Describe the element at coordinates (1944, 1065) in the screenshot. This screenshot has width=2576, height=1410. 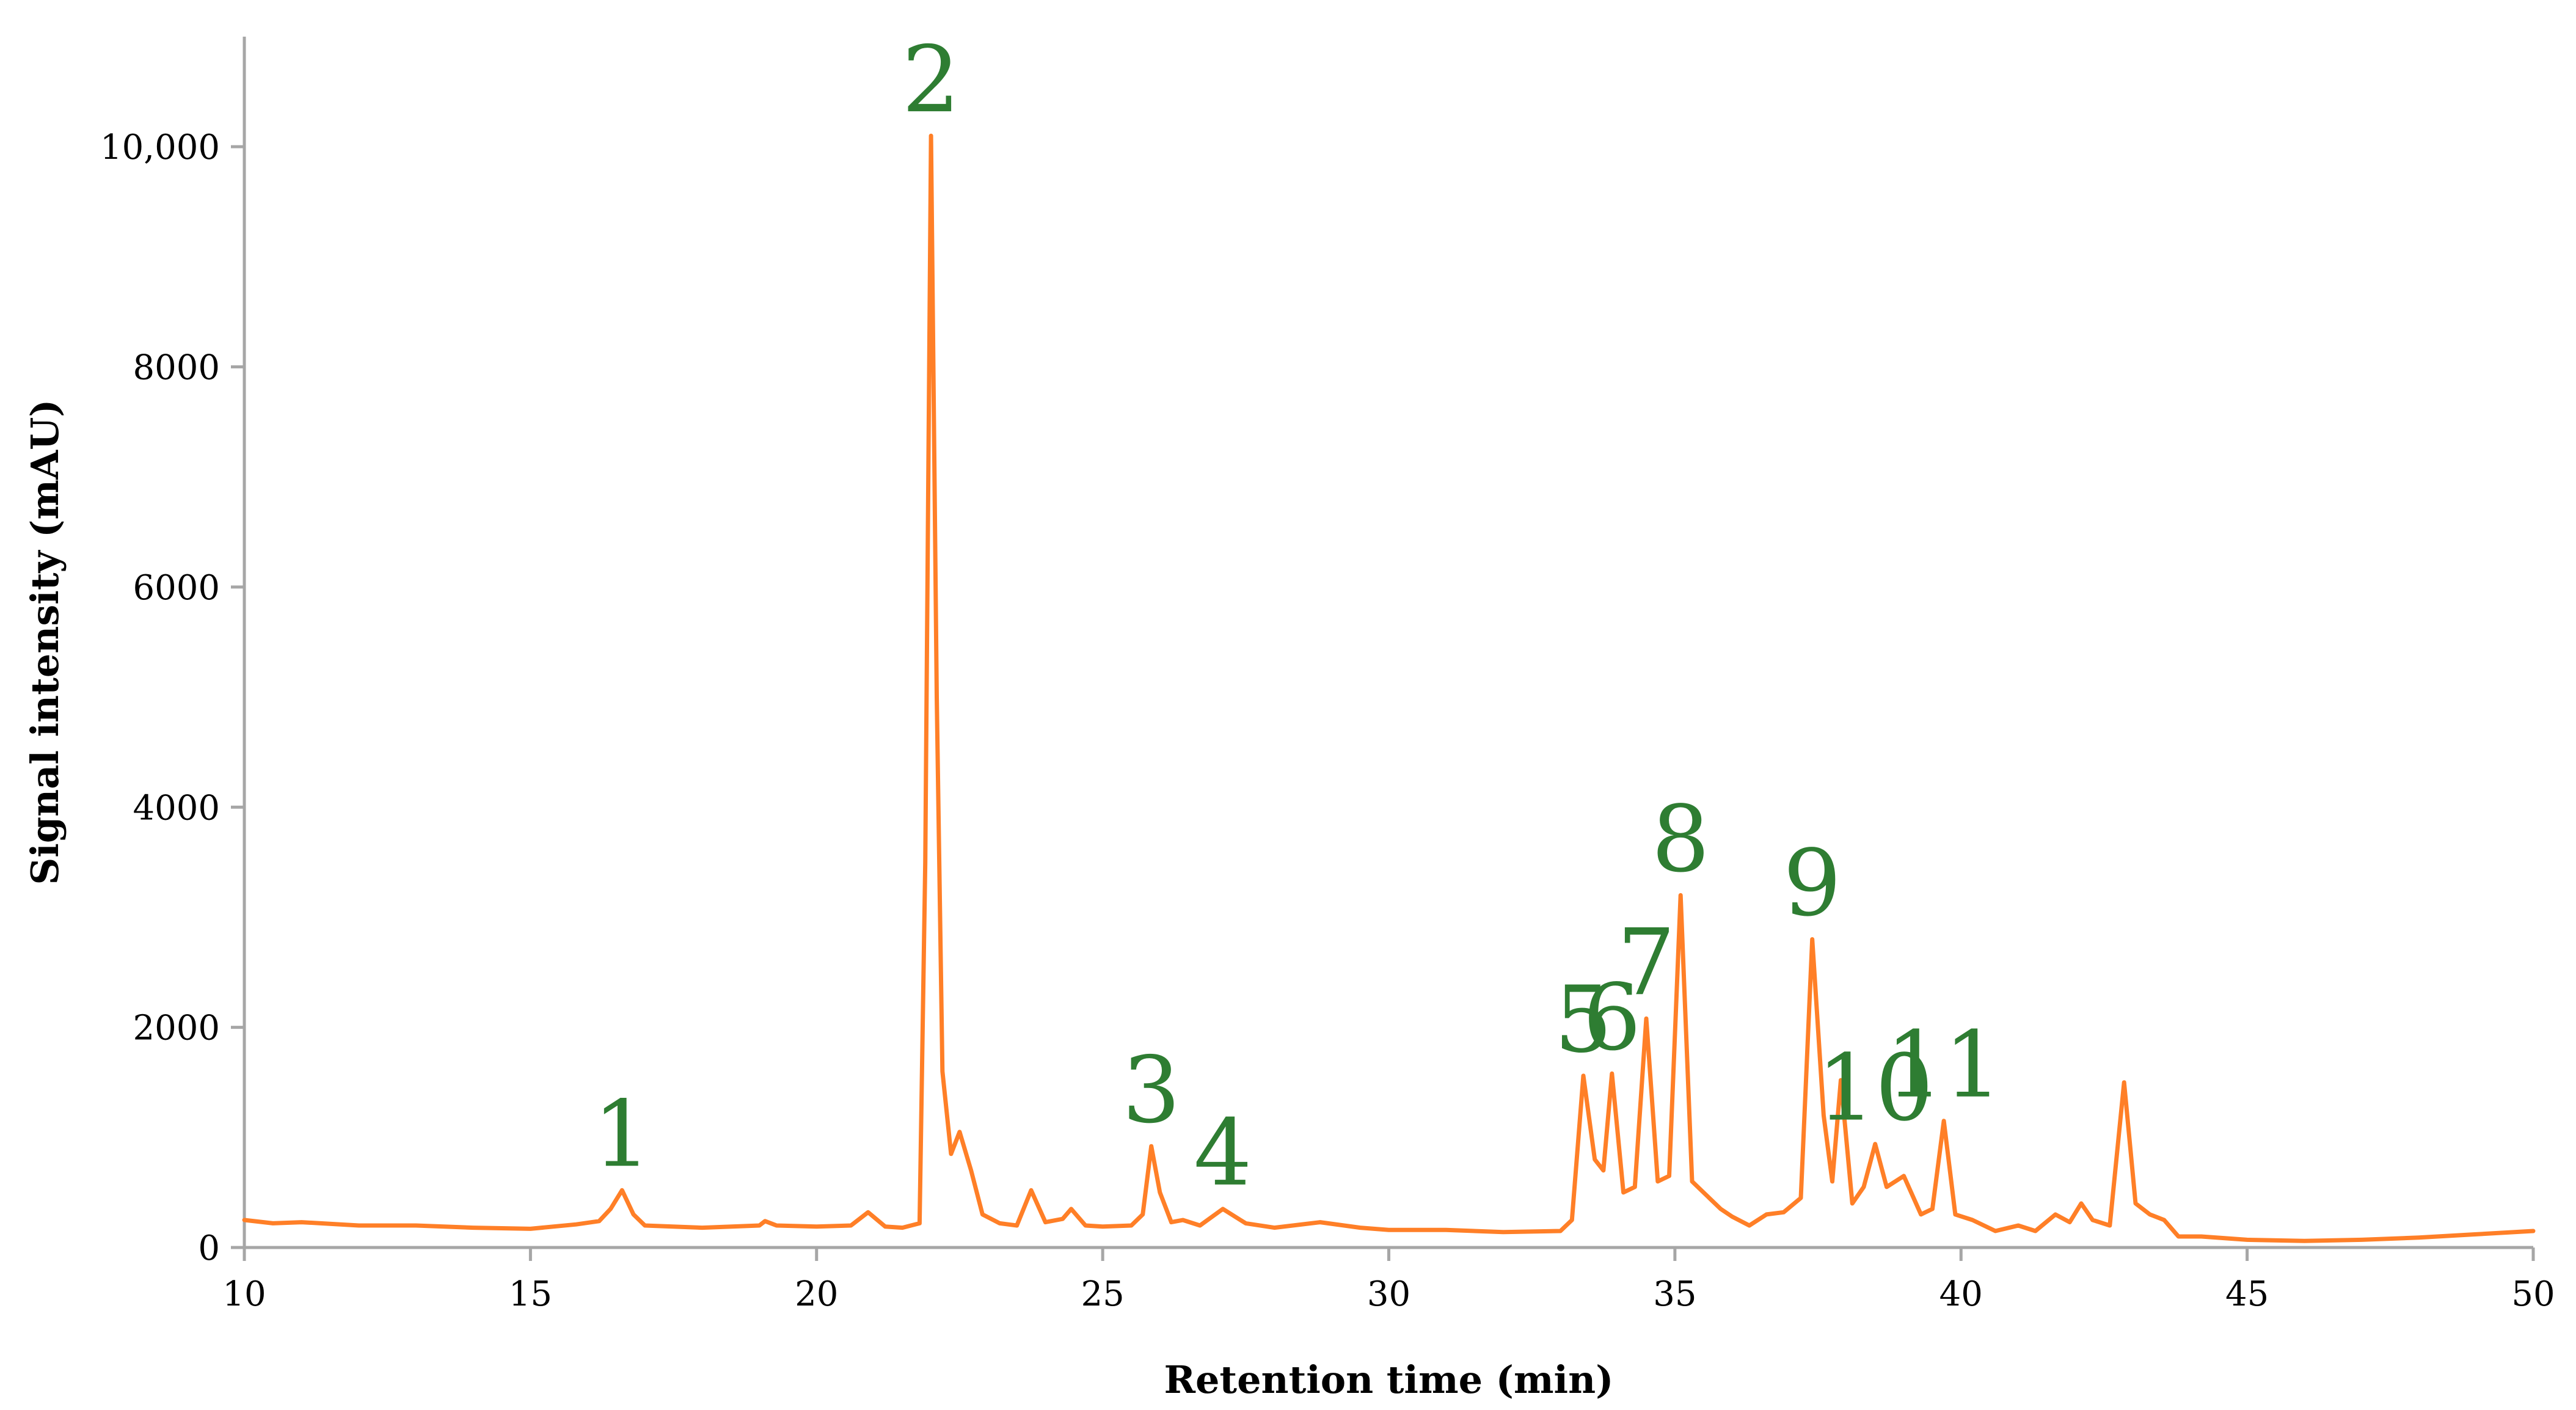
I see `peak-label-11: 11` at that location.